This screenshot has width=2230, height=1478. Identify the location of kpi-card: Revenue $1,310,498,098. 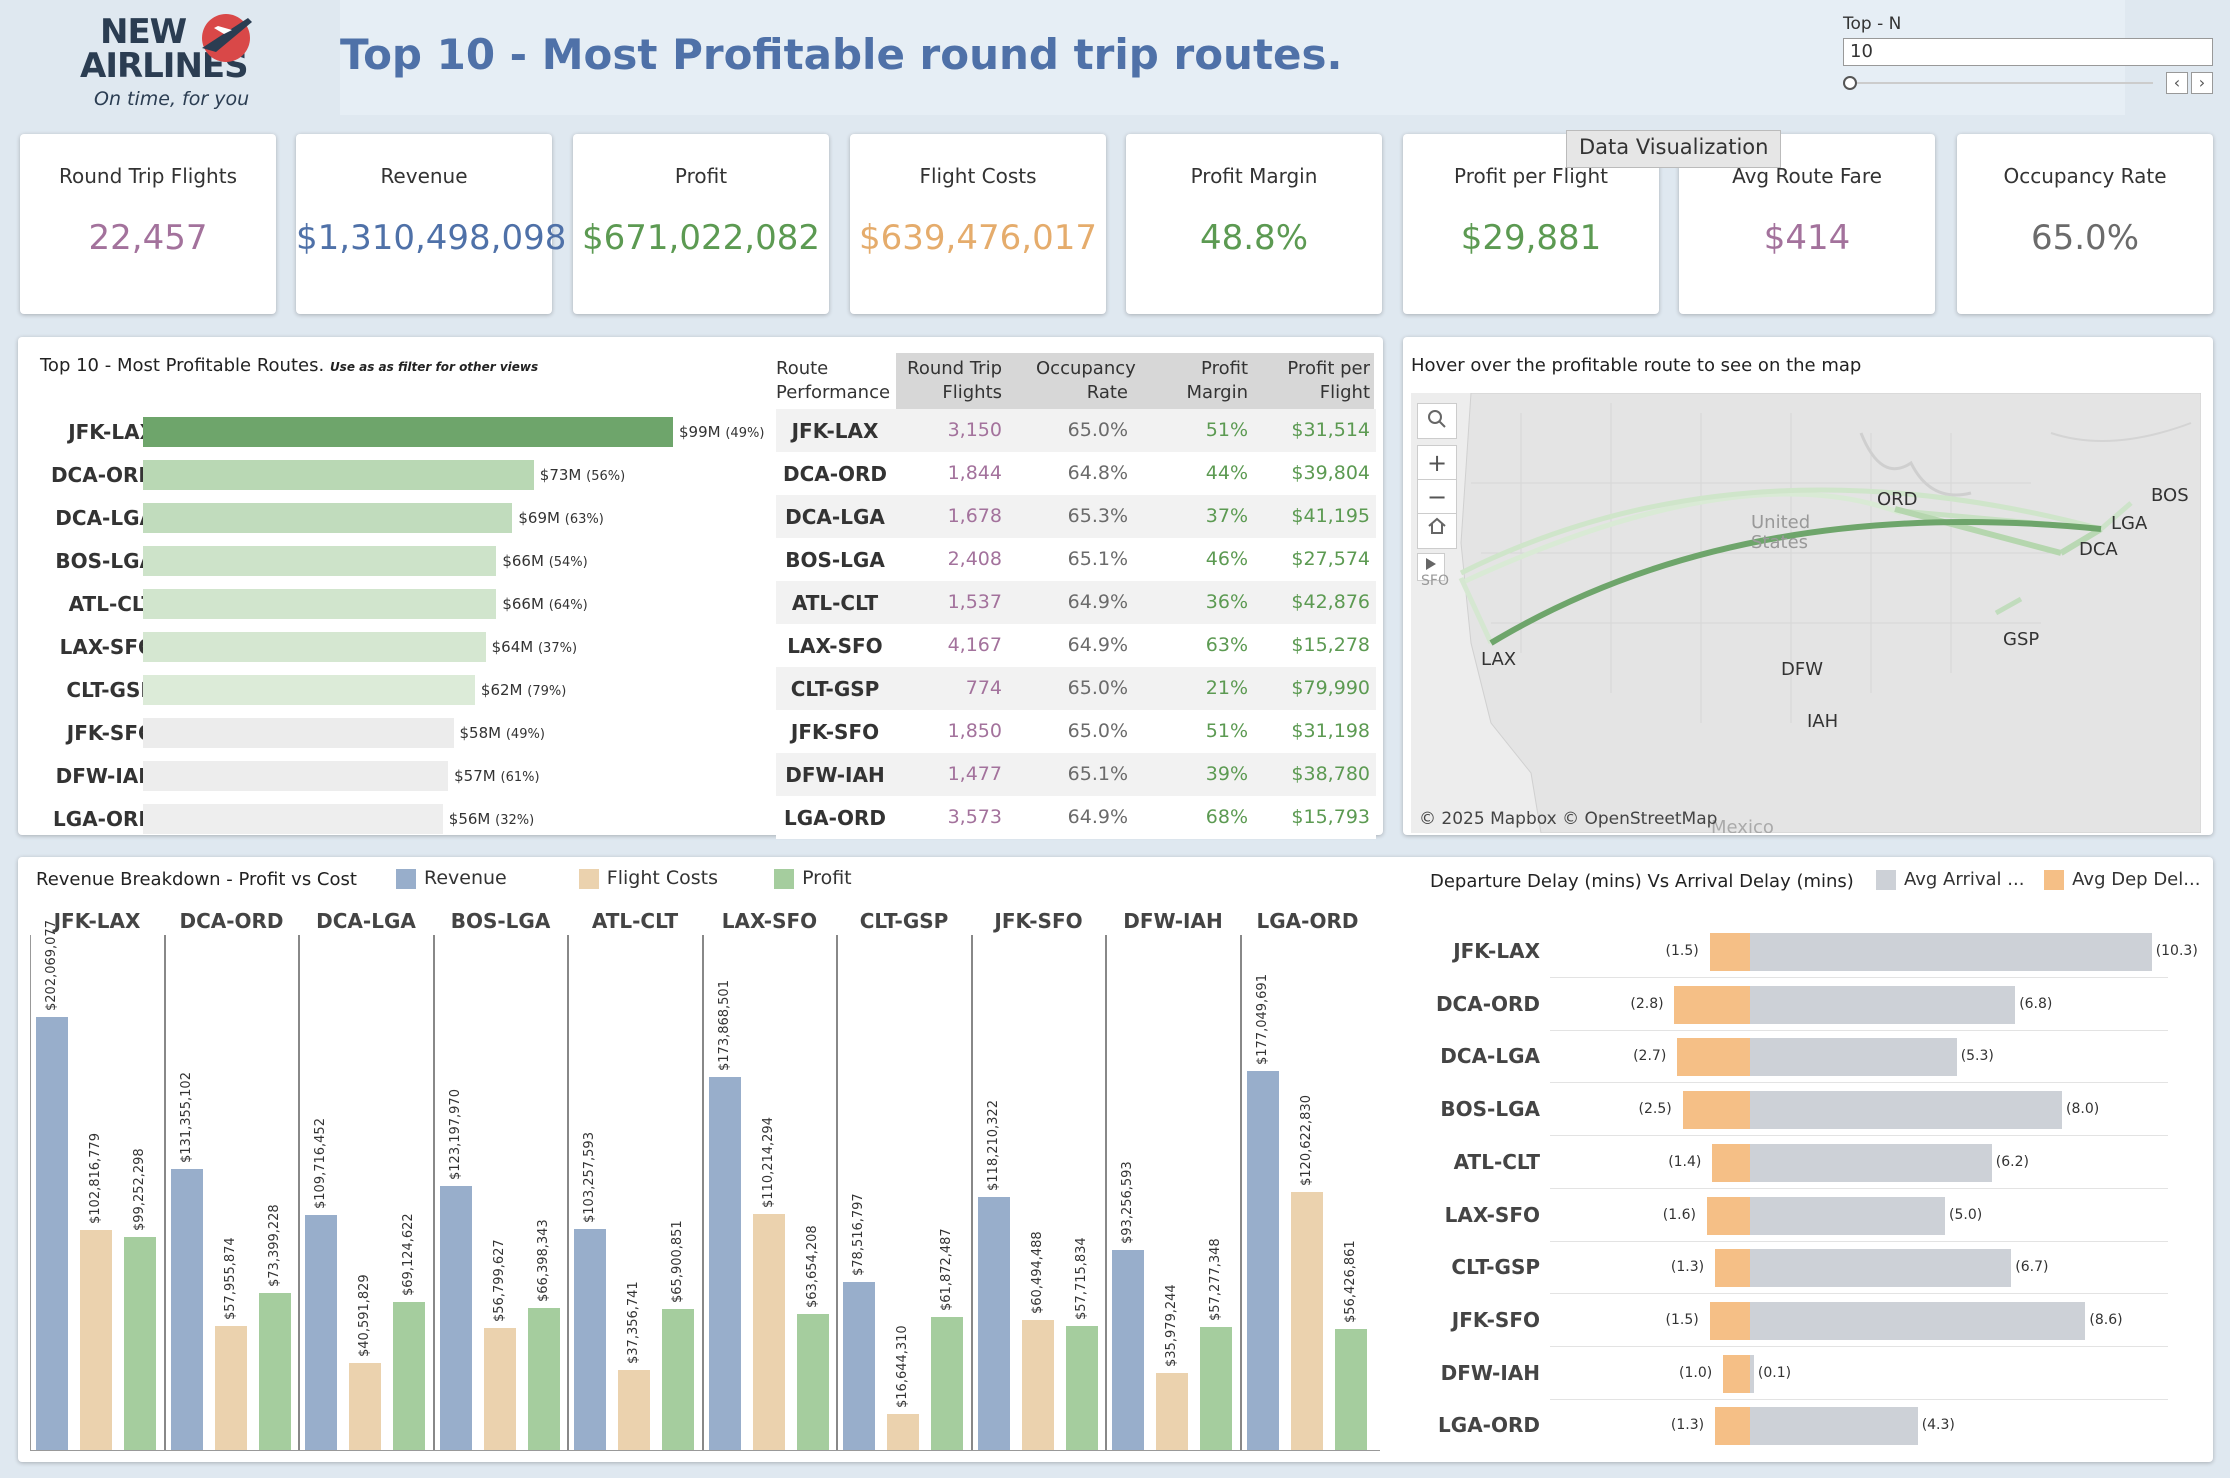
(431, 224).